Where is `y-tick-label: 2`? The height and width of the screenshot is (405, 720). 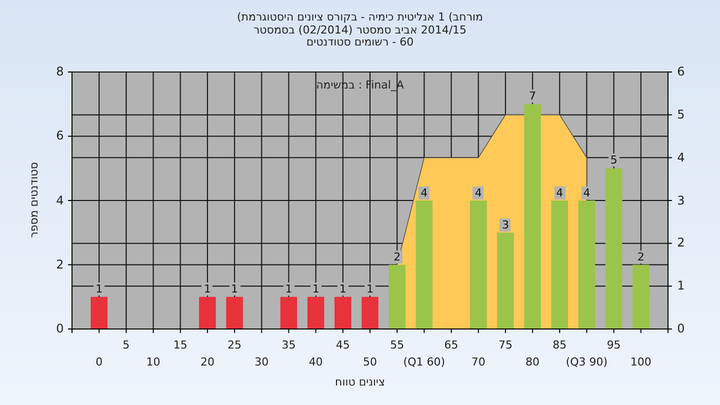 y-tick-label: 2 is located at coordinates (60, 264).